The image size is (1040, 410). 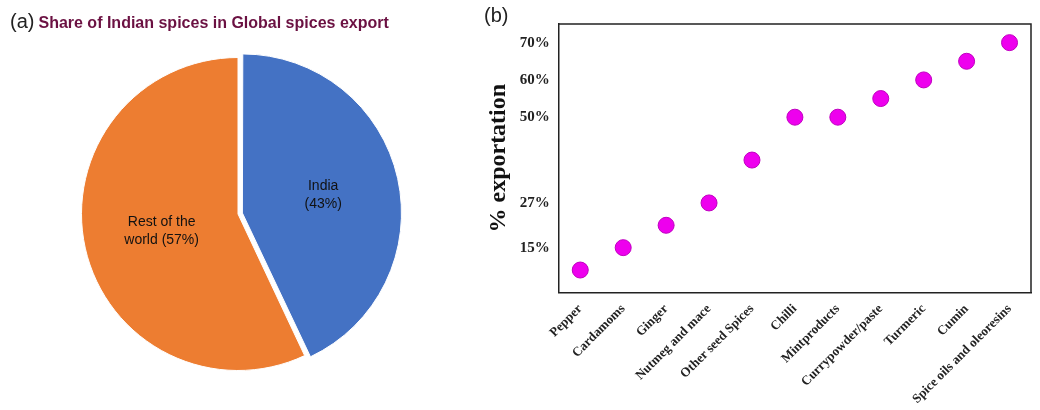 I want to click on text: (b), so click(x=496, y=15).